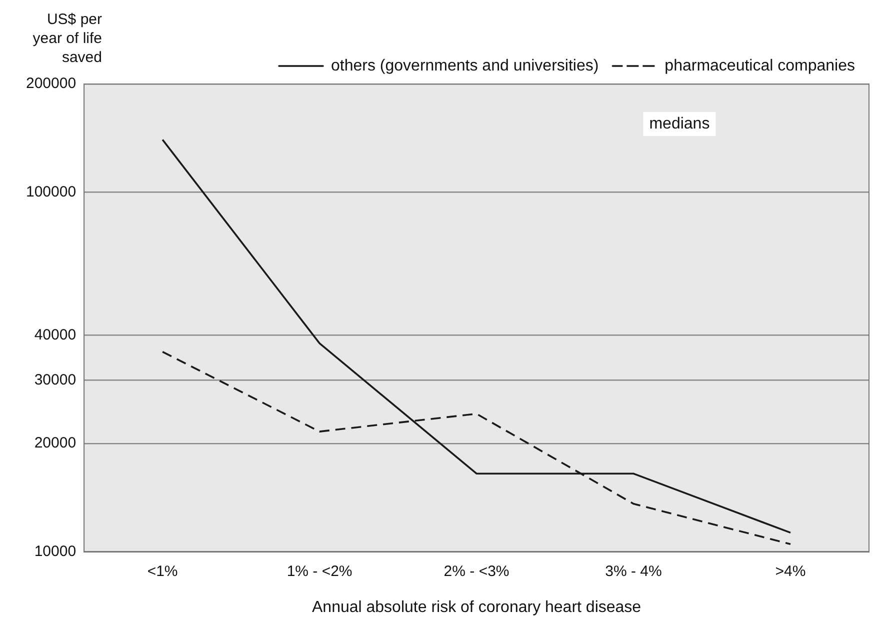  What do you see at coordinates (633, 571) in the screenshot?
I see `x-tick-label: 3% - 4%` at bounding box center [633, 571].